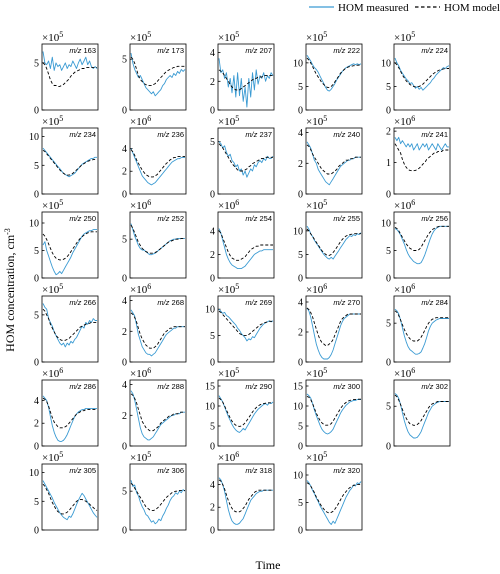 The width and height of the screenshot is (500, 574). Describe the element at coordinates (177, 50) in the screenshot. I see `mz-value: 173` at that location.